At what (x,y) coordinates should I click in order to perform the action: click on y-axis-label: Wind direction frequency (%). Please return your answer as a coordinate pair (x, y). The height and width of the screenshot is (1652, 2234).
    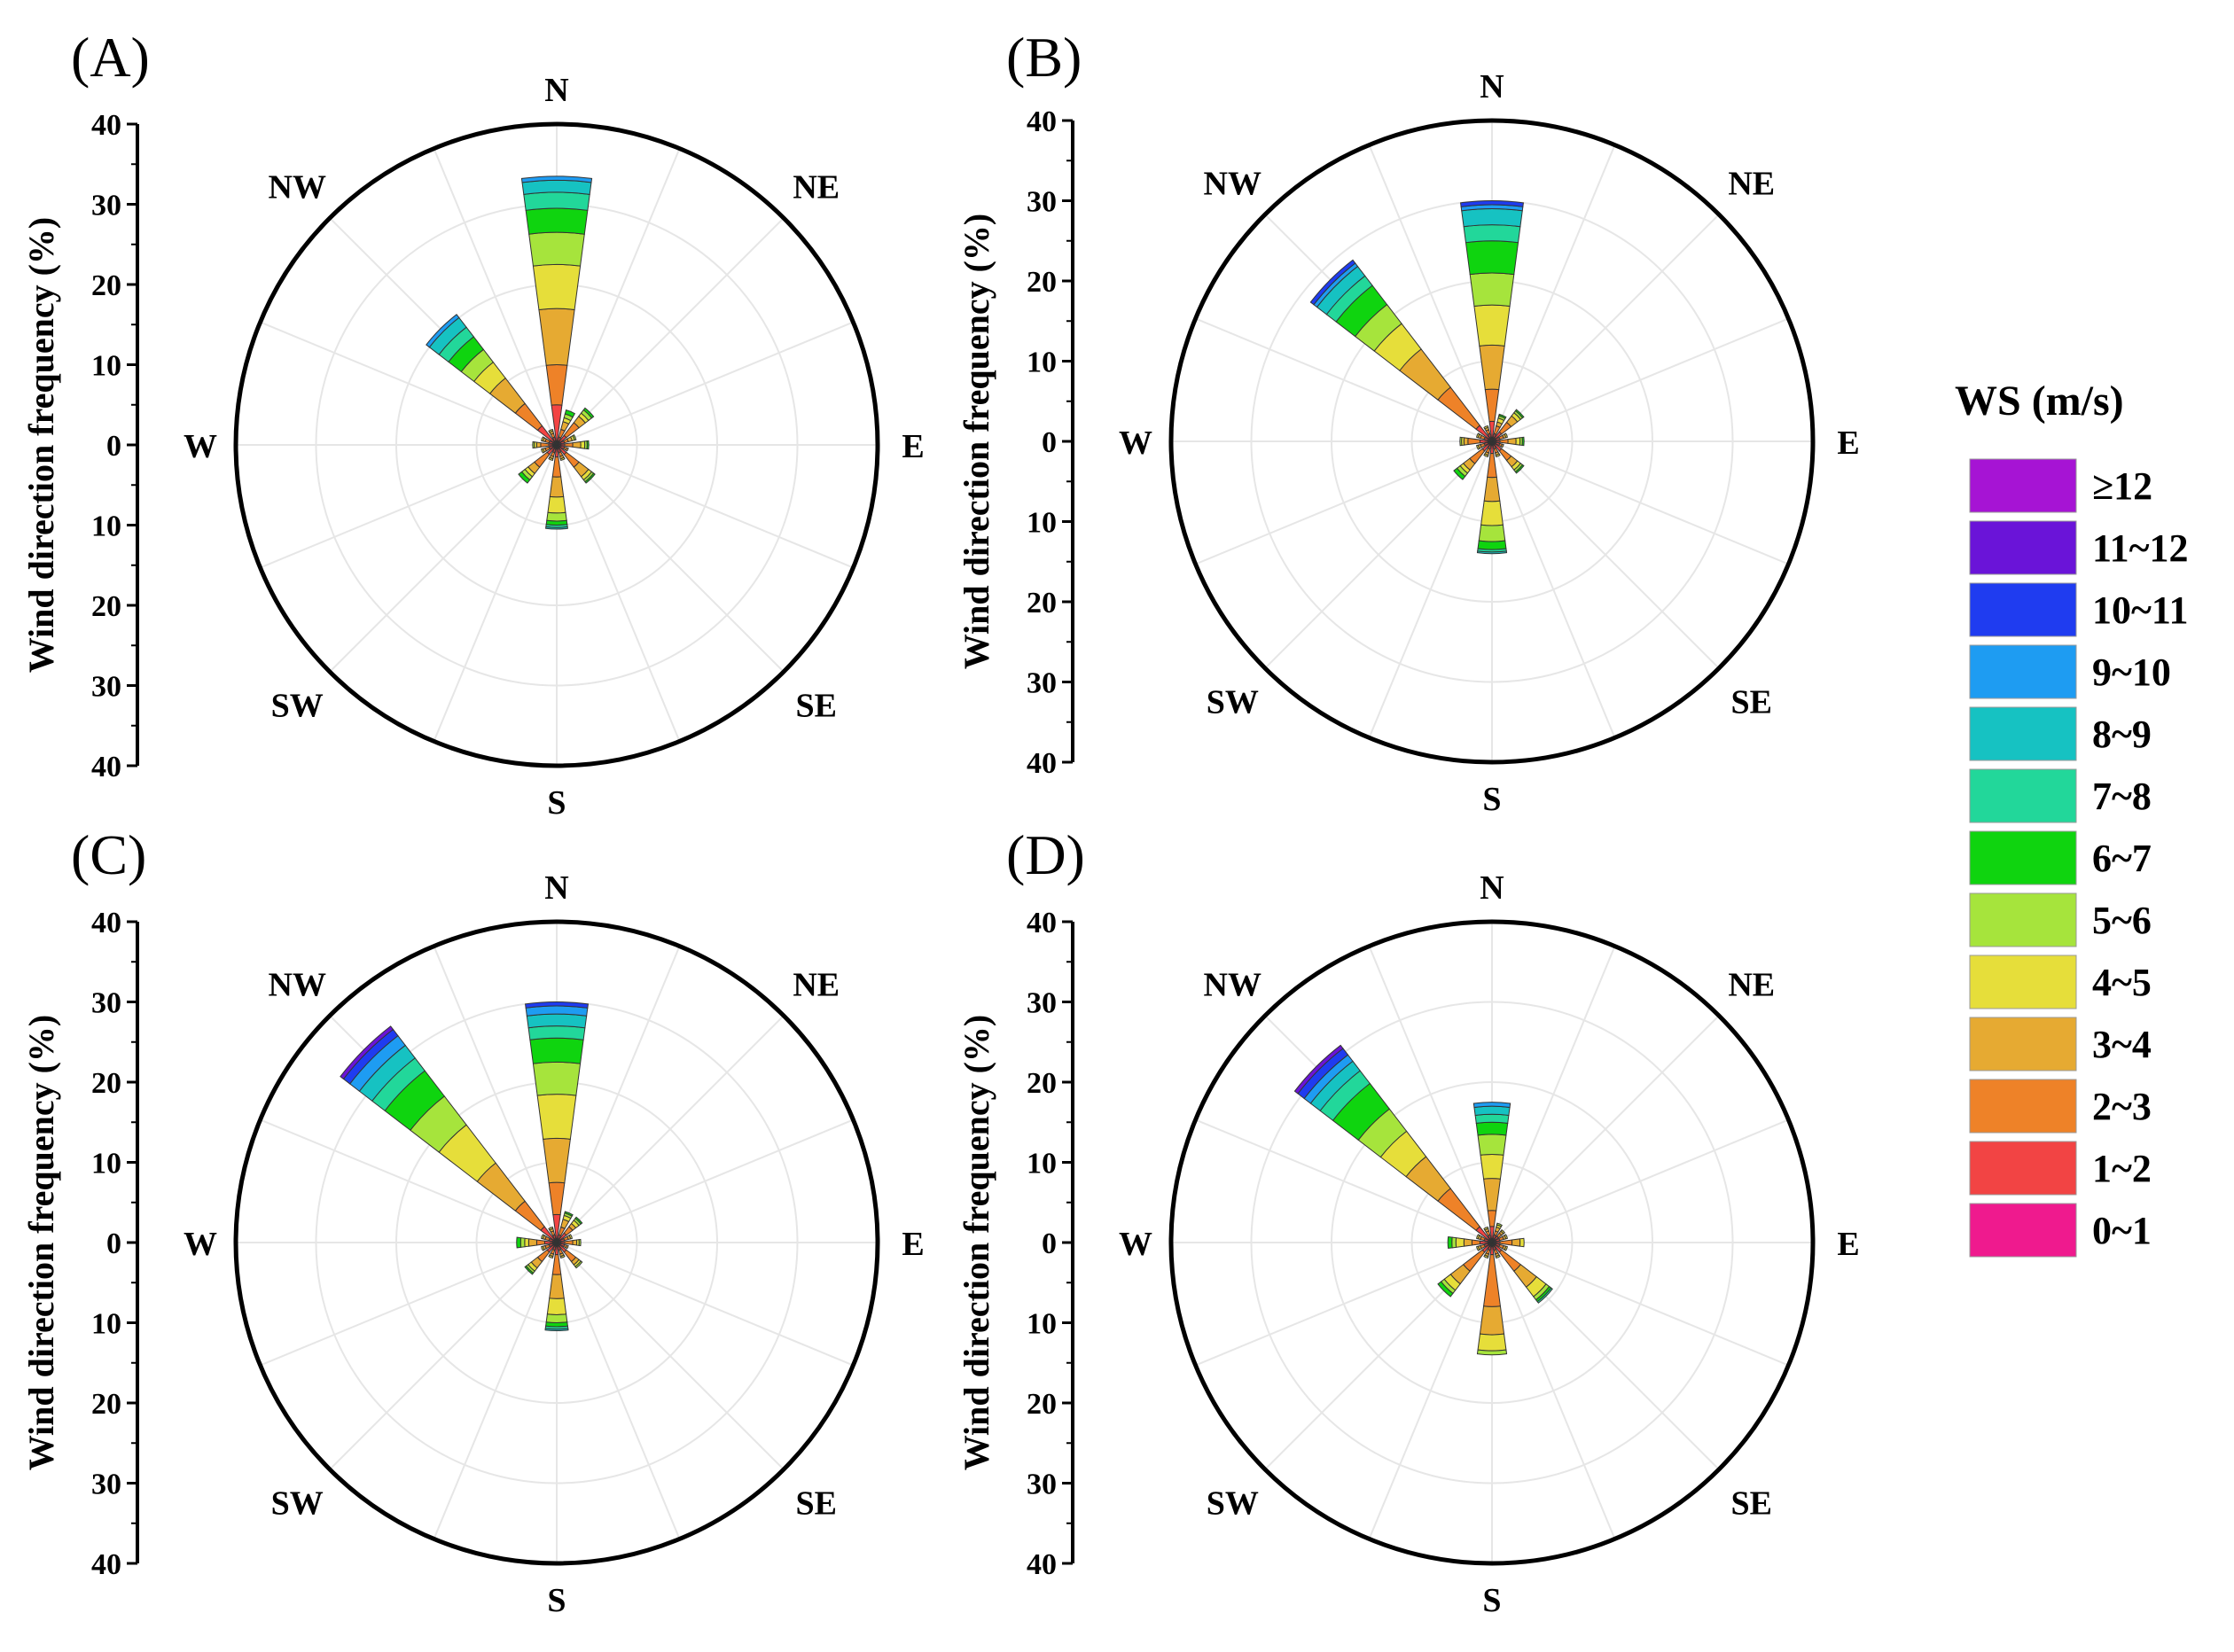
    Looking at the image, I should click on (41, 445).